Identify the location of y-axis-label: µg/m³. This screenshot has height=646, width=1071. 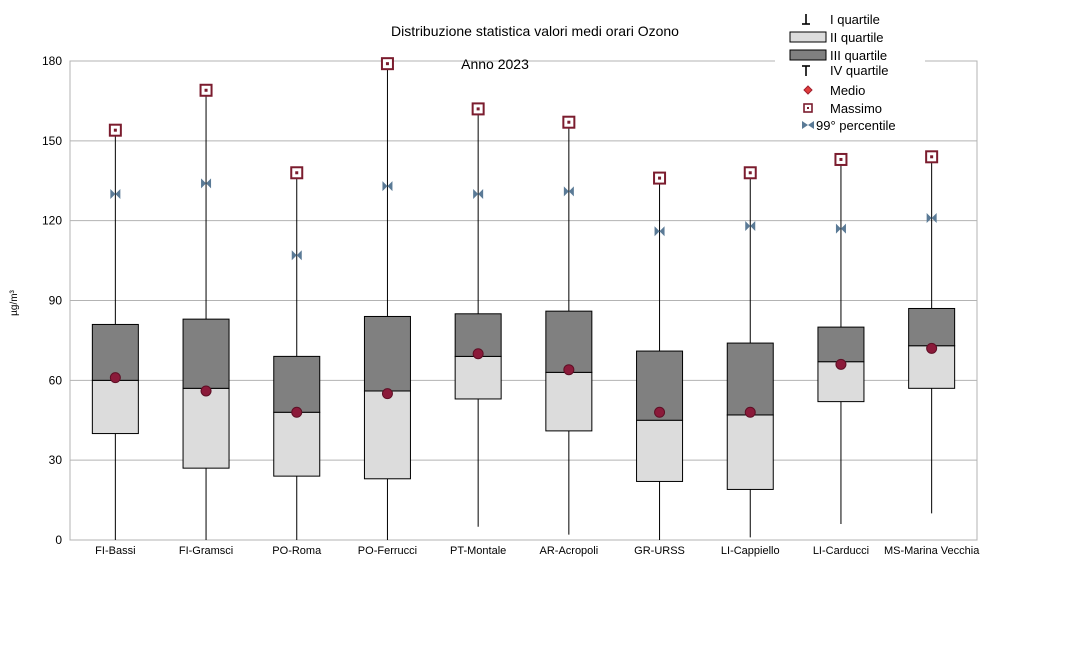
(14, 302).